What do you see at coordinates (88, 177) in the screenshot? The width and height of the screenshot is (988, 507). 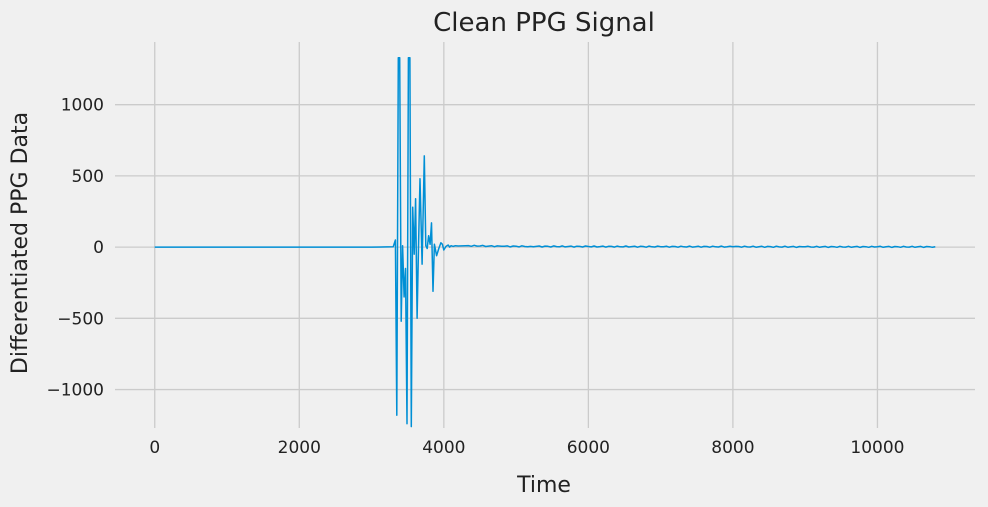 I see `y-tick-label: 500` at bounding box center [88, 177].